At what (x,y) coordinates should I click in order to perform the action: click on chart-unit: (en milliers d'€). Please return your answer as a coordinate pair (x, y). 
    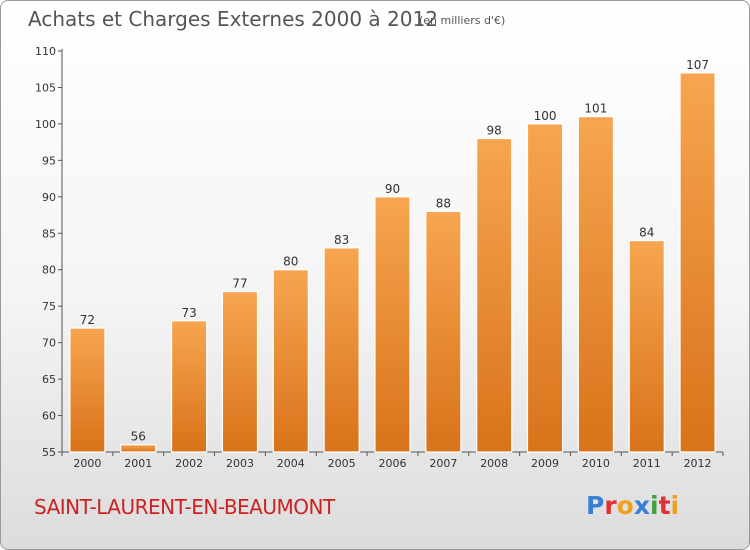
    Looking at the image, I should click on (462, 20).